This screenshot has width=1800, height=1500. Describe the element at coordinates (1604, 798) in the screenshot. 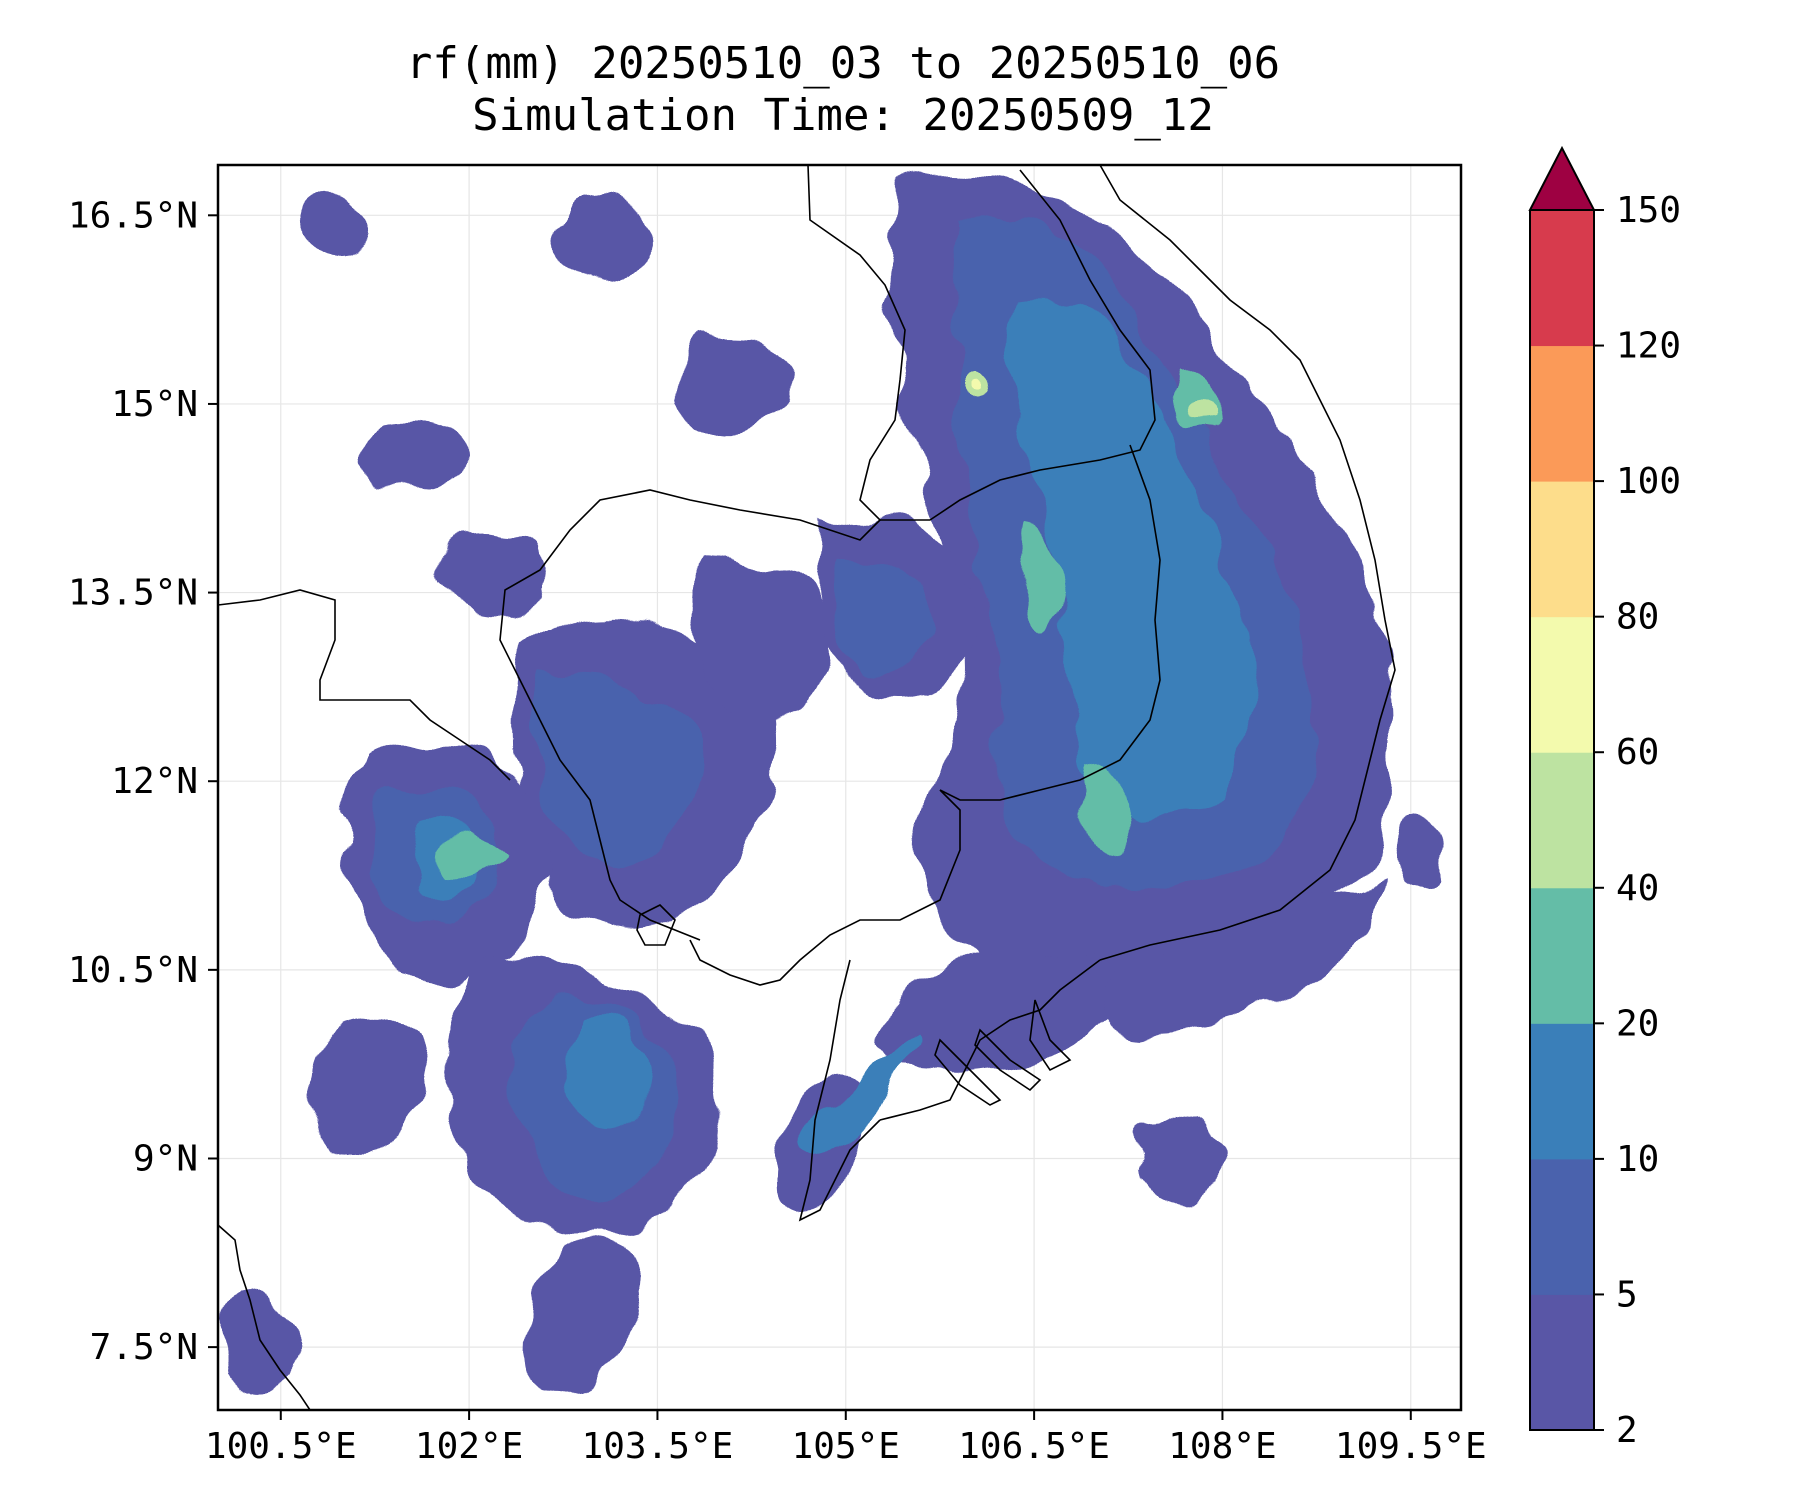

I see `colorbar: 2 5 10 20 40 60 80 100 120 150` at that location.